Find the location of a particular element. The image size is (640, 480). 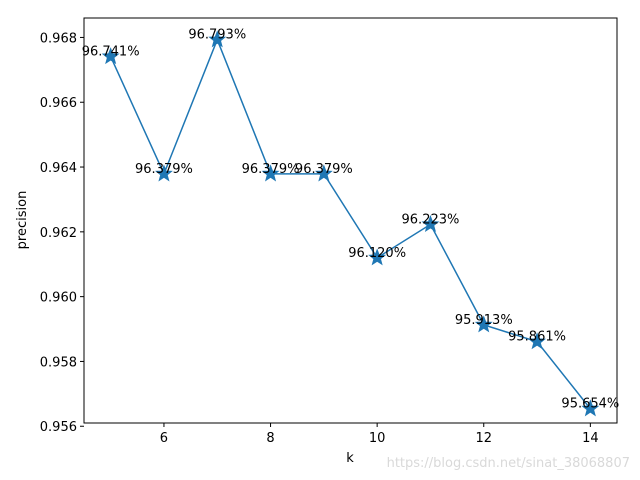

y-tick-label: 0.964 is located at coordinates (58, 168).